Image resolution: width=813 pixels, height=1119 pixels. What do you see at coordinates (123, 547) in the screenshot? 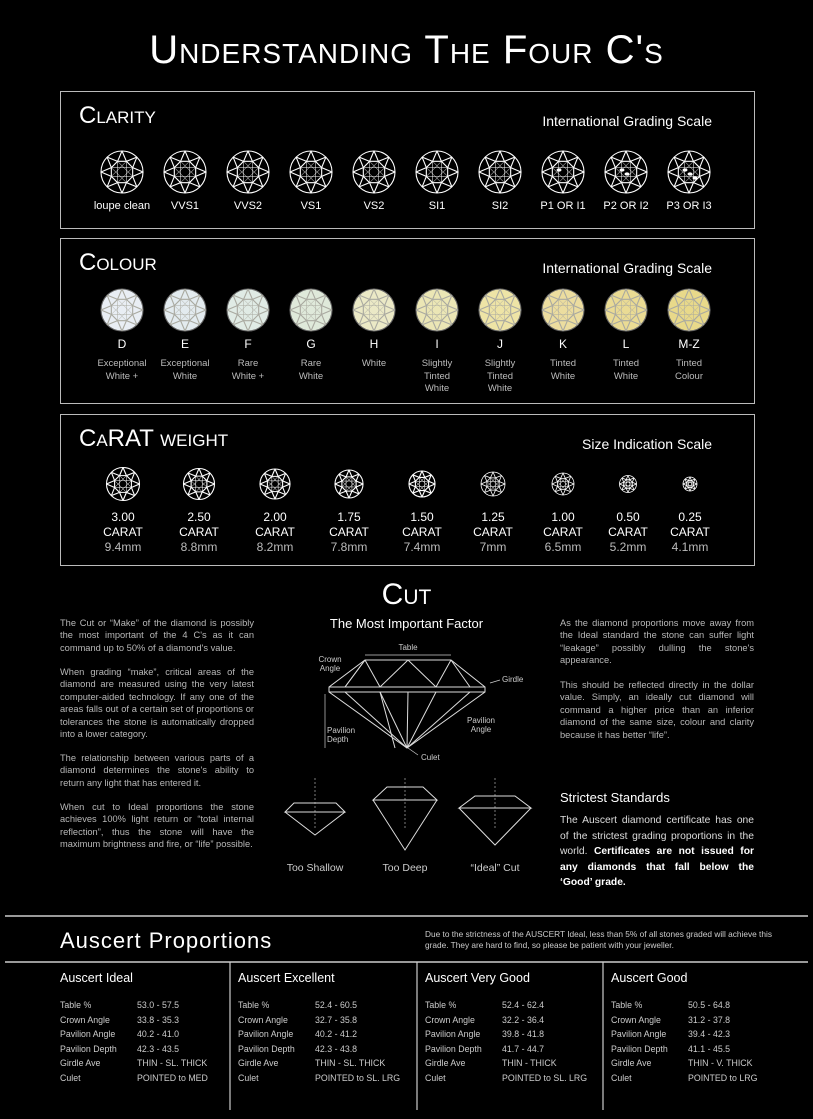
I see `carat-diameter: 9.4mm` at bounding box center [123, 547].